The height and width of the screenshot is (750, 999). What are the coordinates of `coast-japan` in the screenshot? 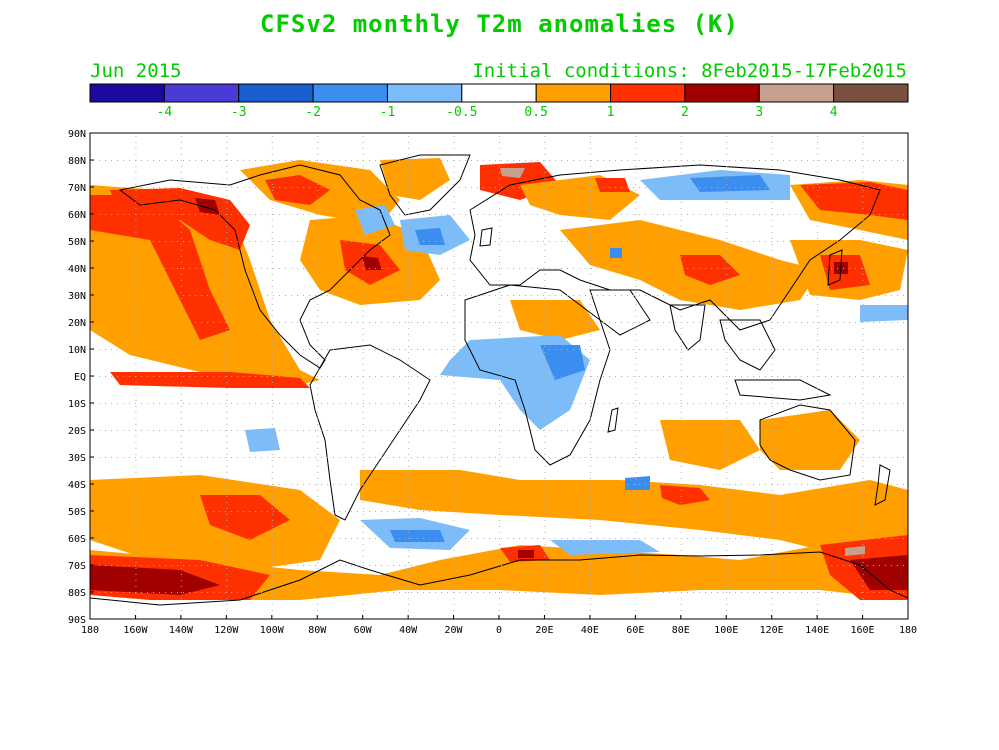 It's located at (835, 267).